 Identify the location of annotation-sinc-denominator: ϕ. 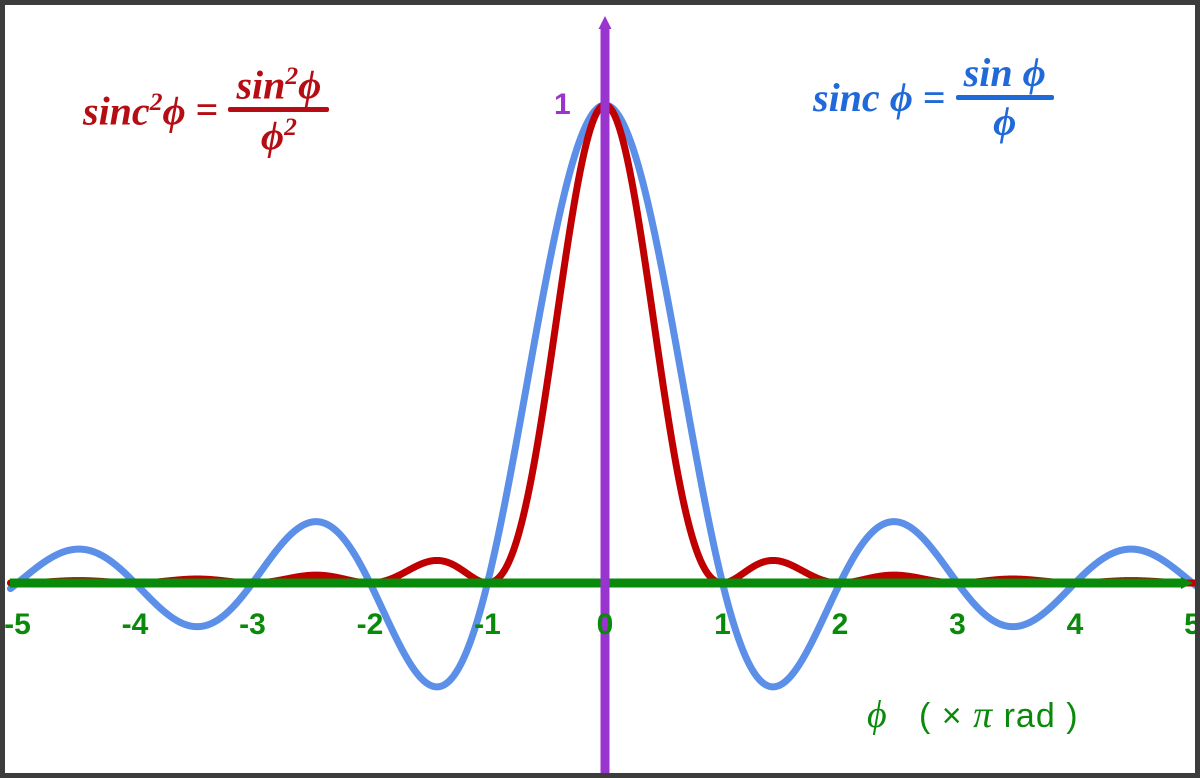
(1005, 121).